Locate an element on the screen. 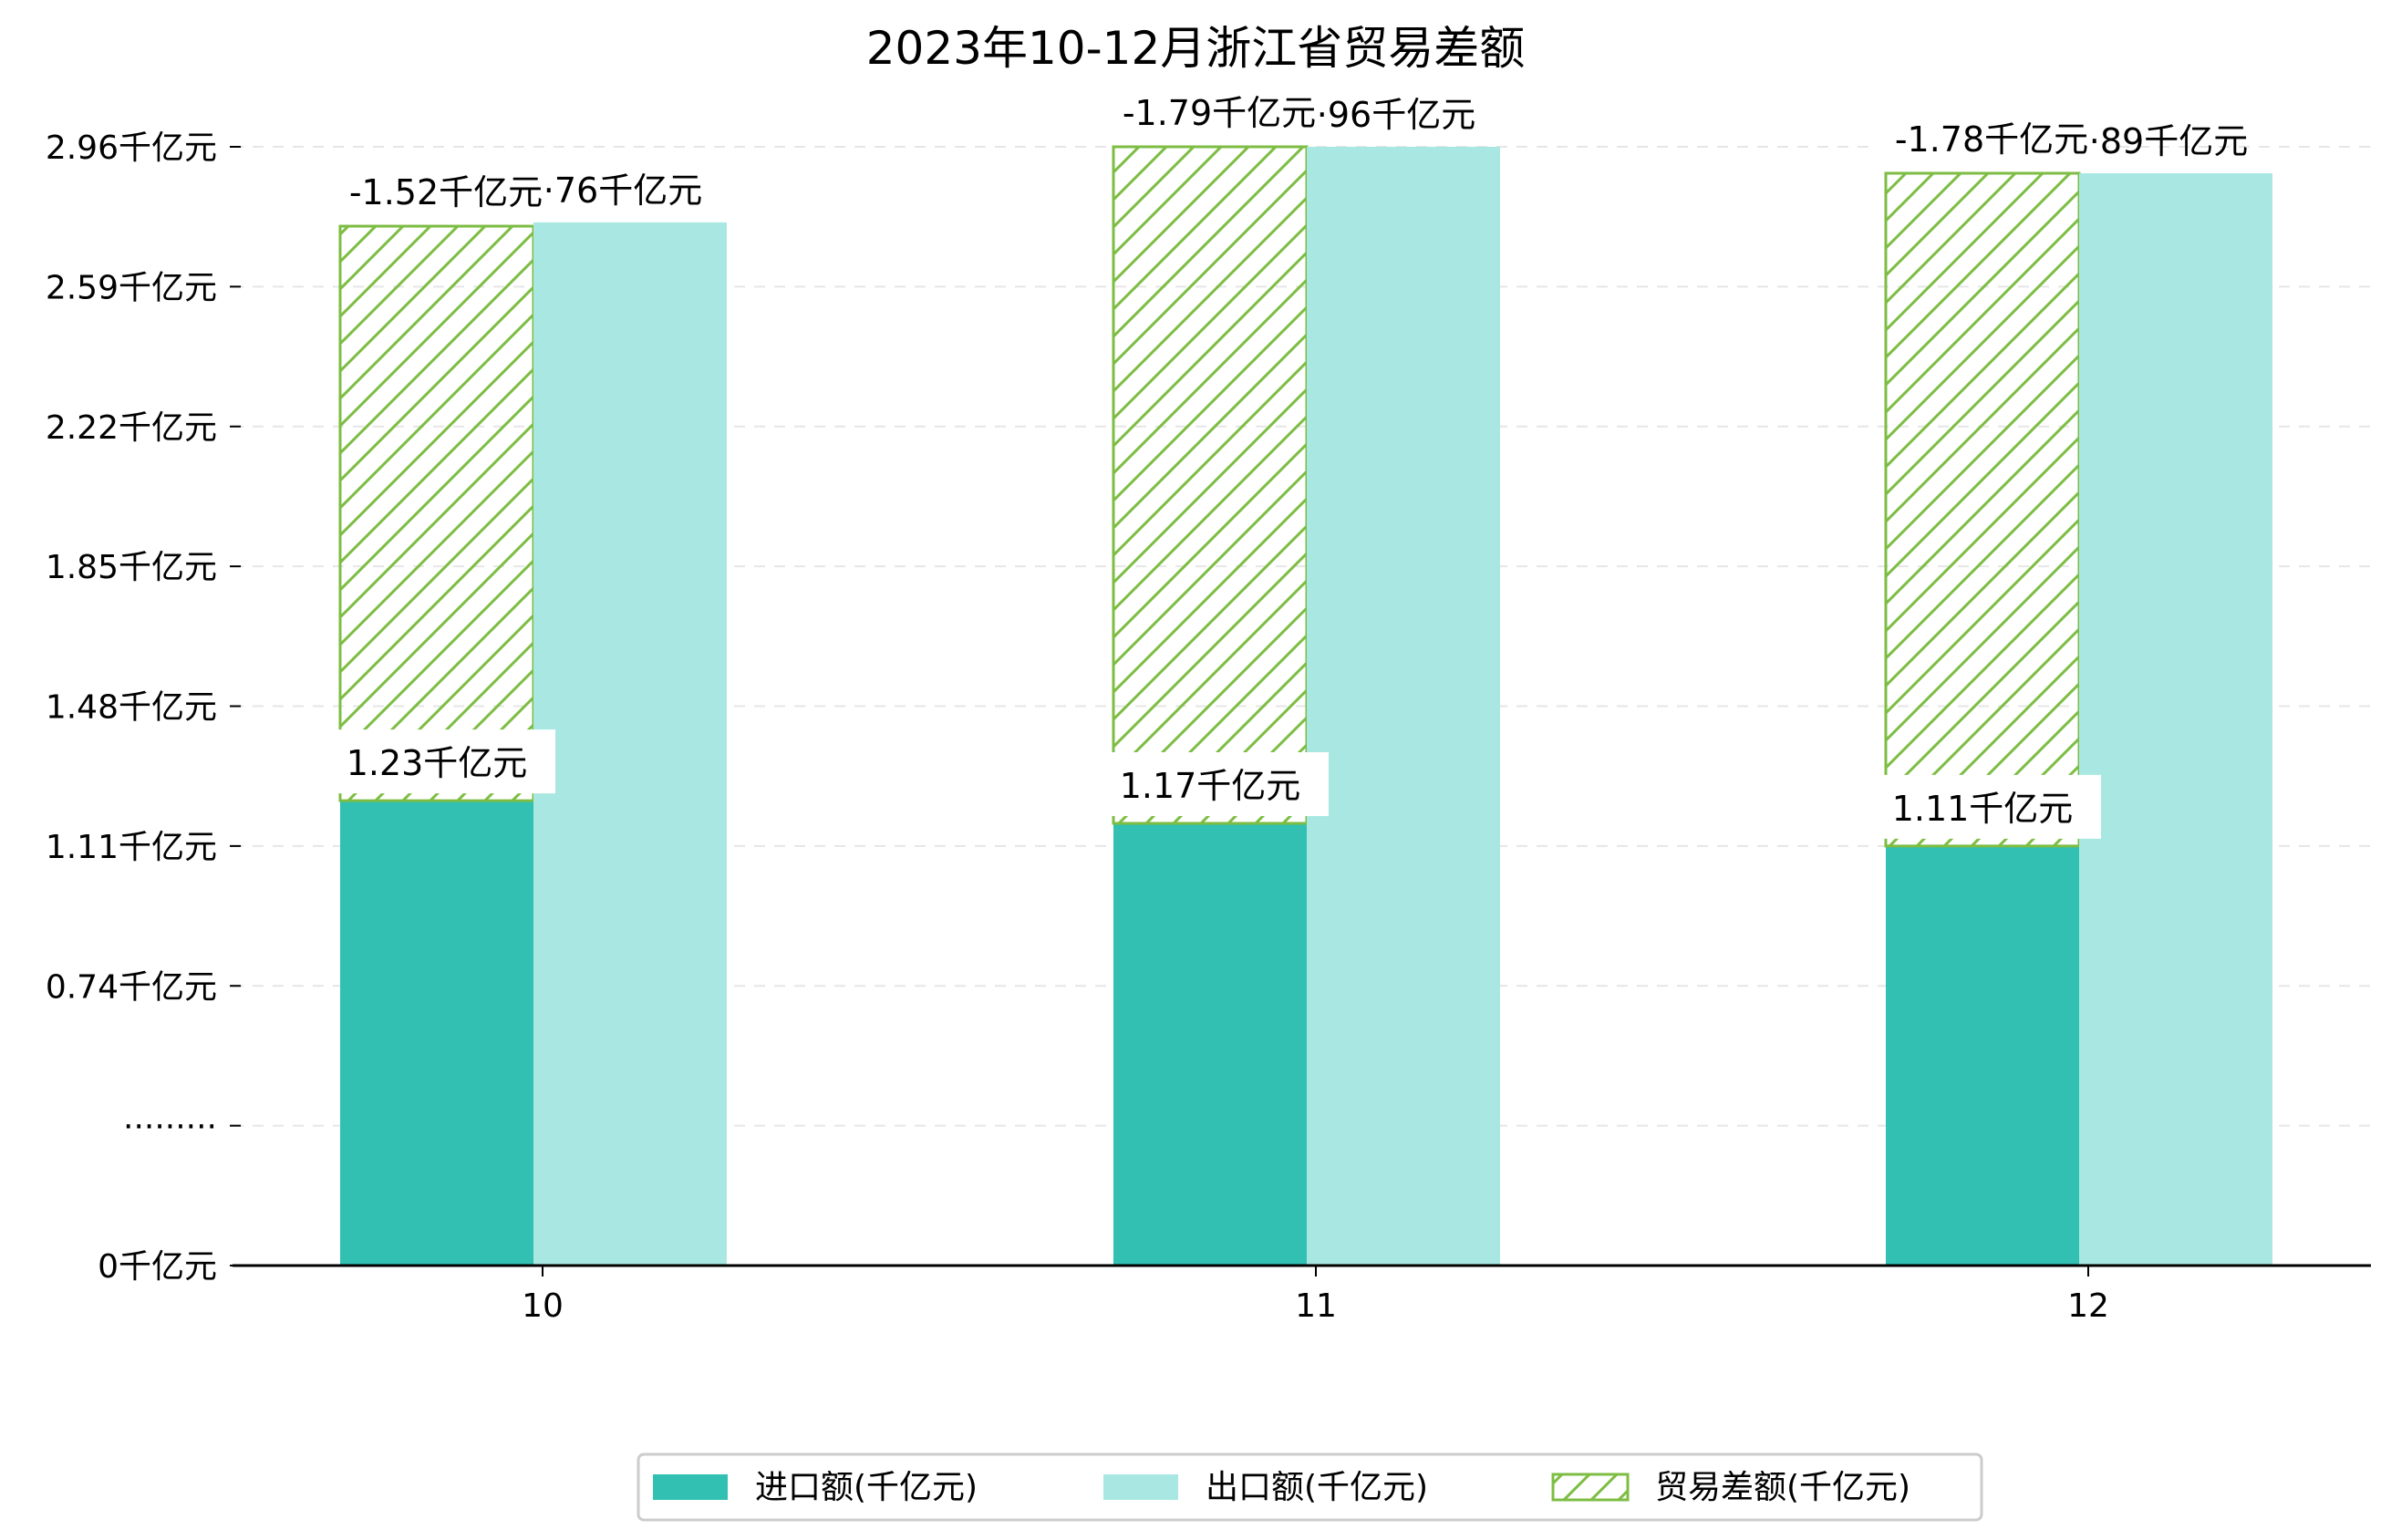 The width and height of the screenshot is (2391, 1540). ytick-label-7: 2.59千亿元 is located at coordinates (131, 287).